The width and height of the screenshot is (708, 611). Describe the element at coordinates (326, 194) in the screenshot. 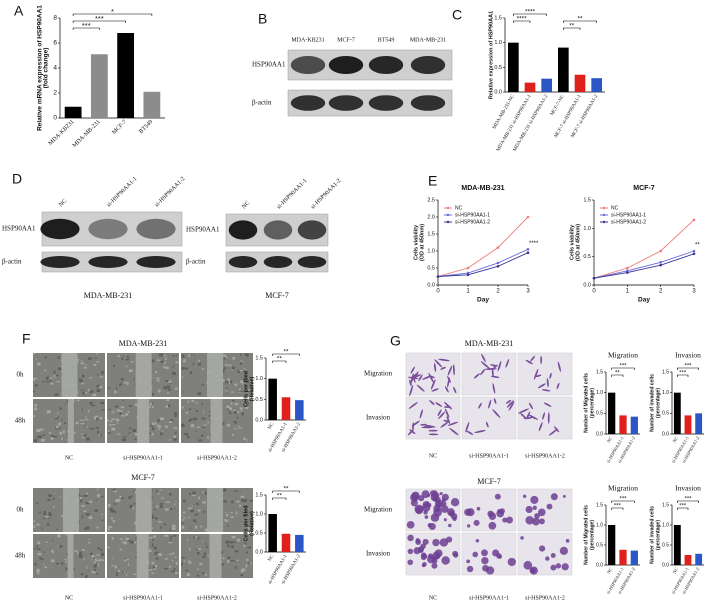

I see `lane-label: si-HSP90AA1-2` at that location.